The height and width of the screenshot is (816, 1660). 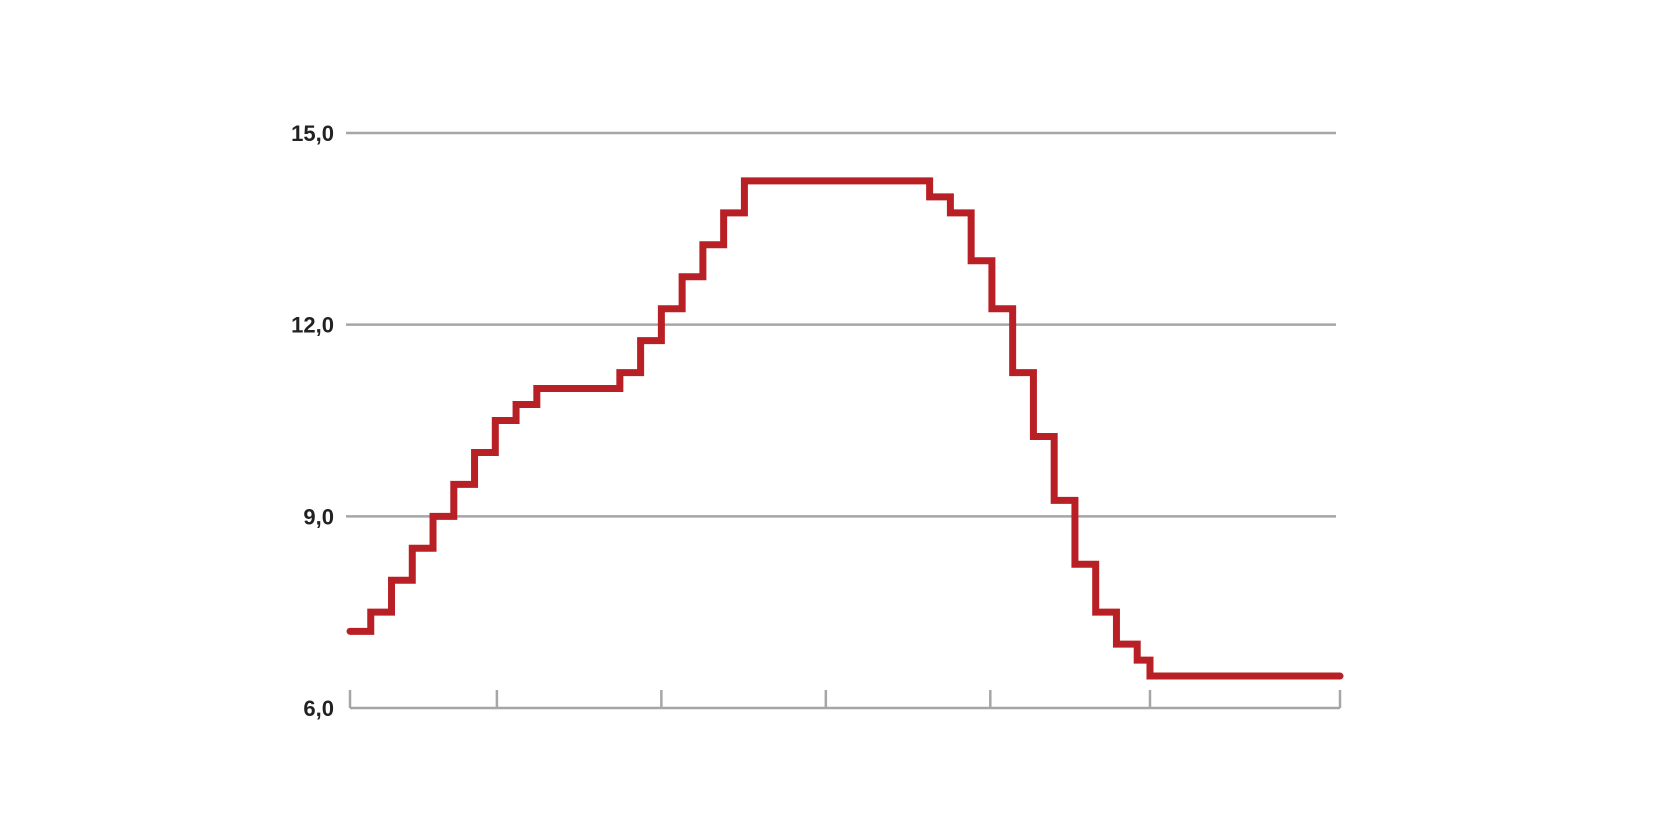 I want to click on y-tick-label: 15,0, so click(x=312, y=133).